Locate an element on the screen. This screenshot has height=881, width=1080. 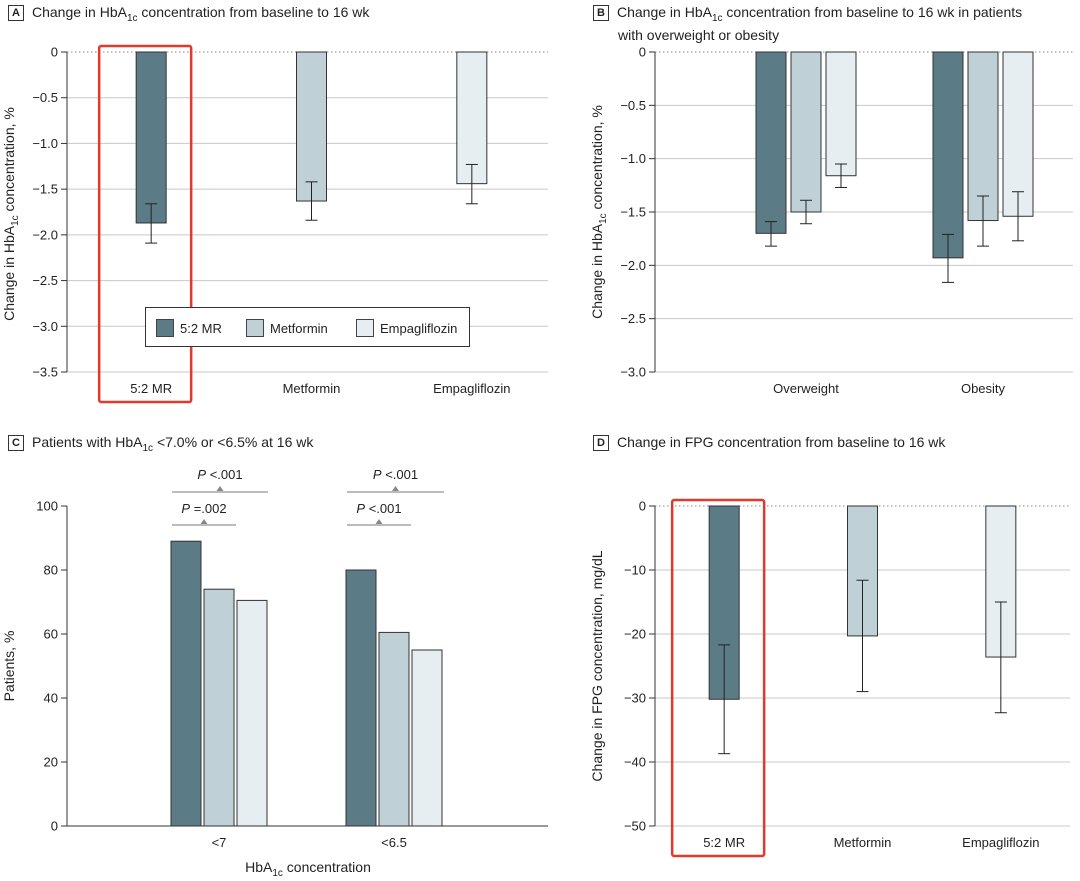
panel-a-ytick-label: −0.5 is located at coordinates (45, 97).